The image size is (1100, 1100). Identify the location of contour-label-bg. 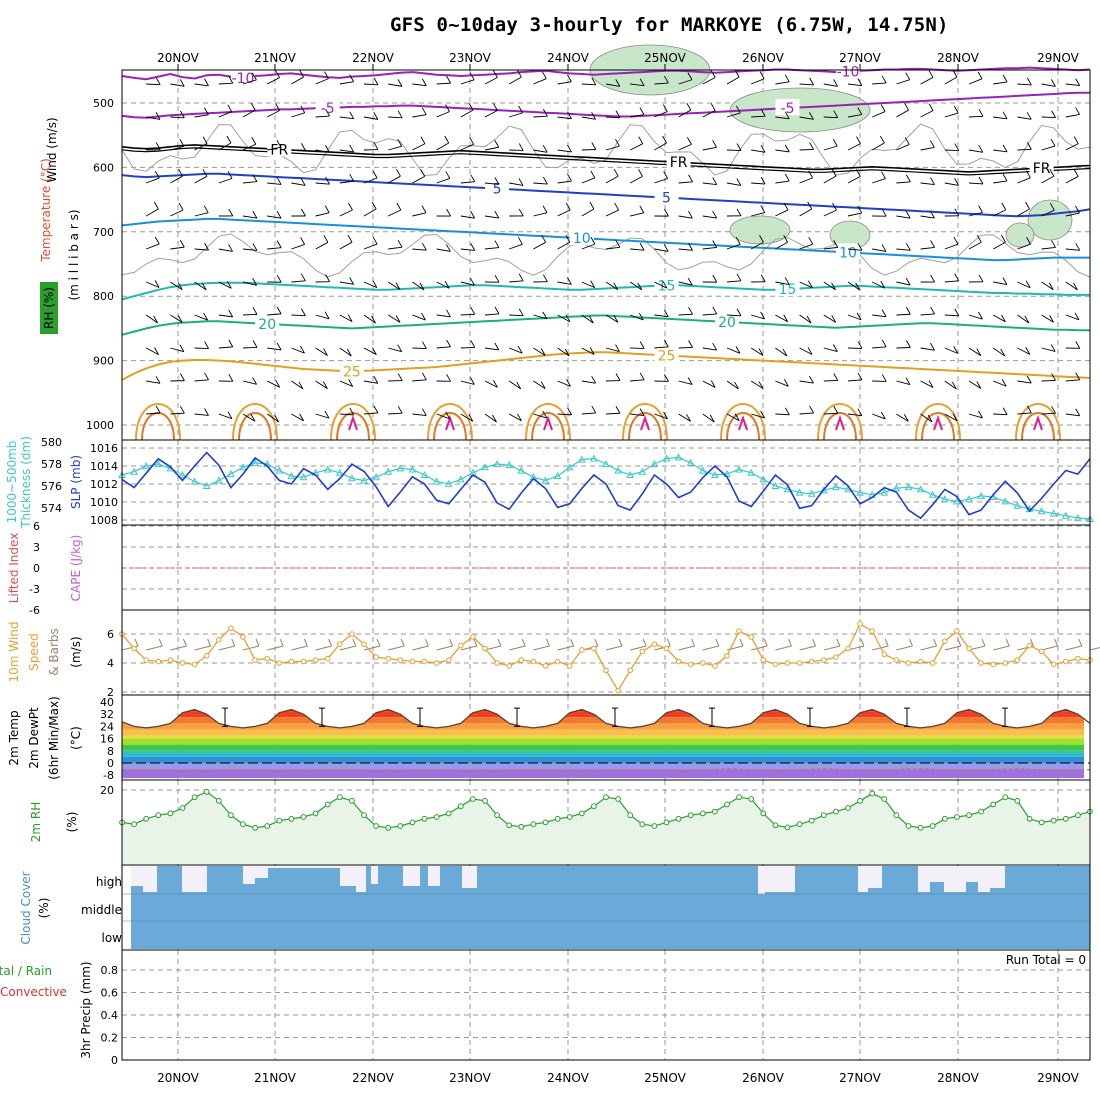
(279, 148).